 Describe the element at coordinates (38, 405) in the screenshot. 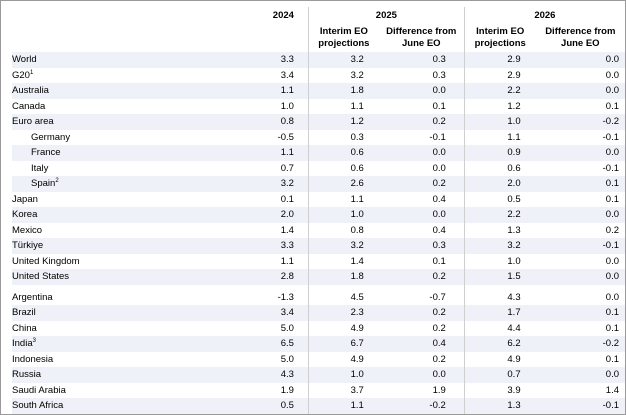

I see `country-name: South Africa` at that location.